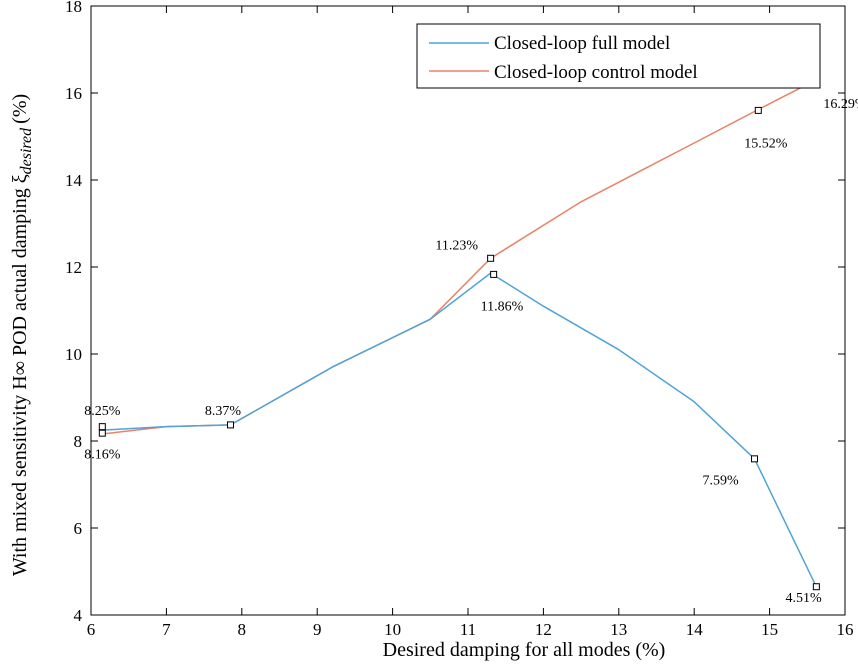  Describe the element at coordinates (766, 143) in the screenshot. I see `data-label: 15.52%` at that location.